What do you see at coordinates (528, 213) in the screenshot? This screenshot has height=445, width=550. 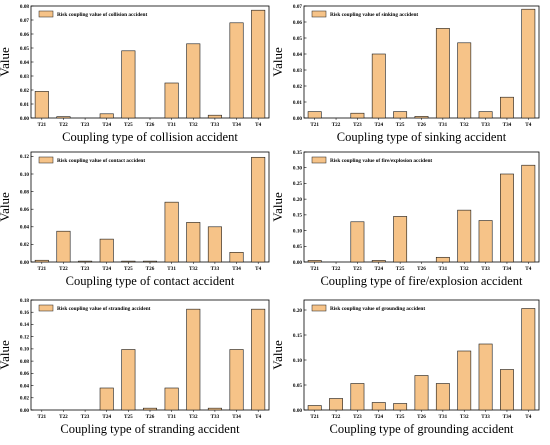 I see `bar-T4` at bounding box center [528, 213].